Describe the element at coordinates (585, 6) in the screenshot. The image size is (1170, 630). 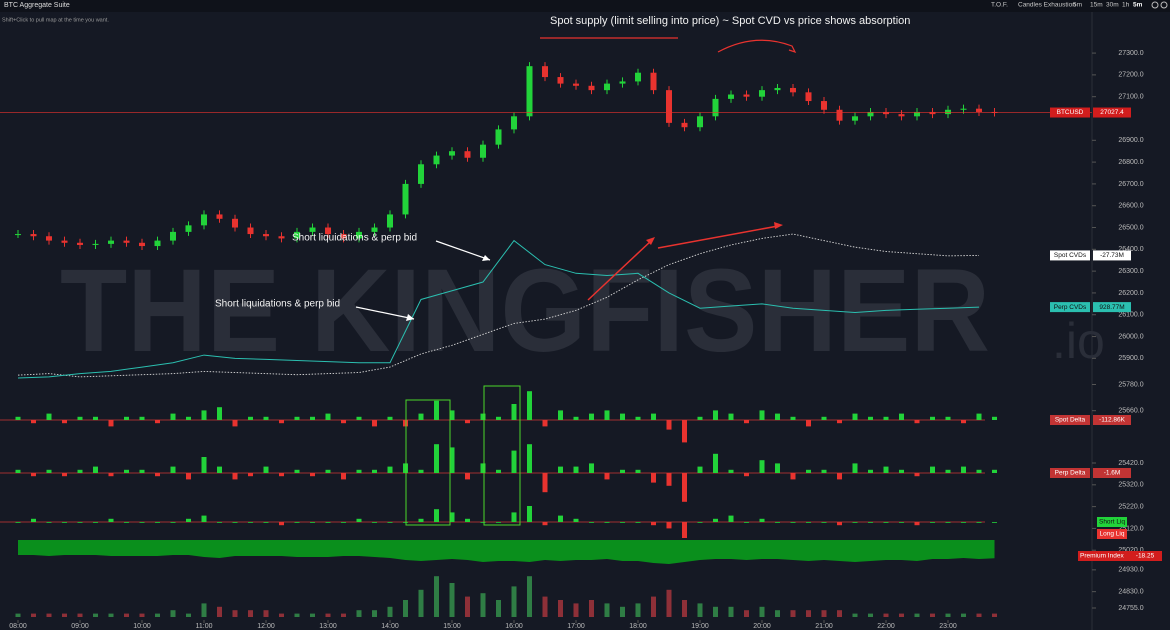
I see `top-bar` at that location.